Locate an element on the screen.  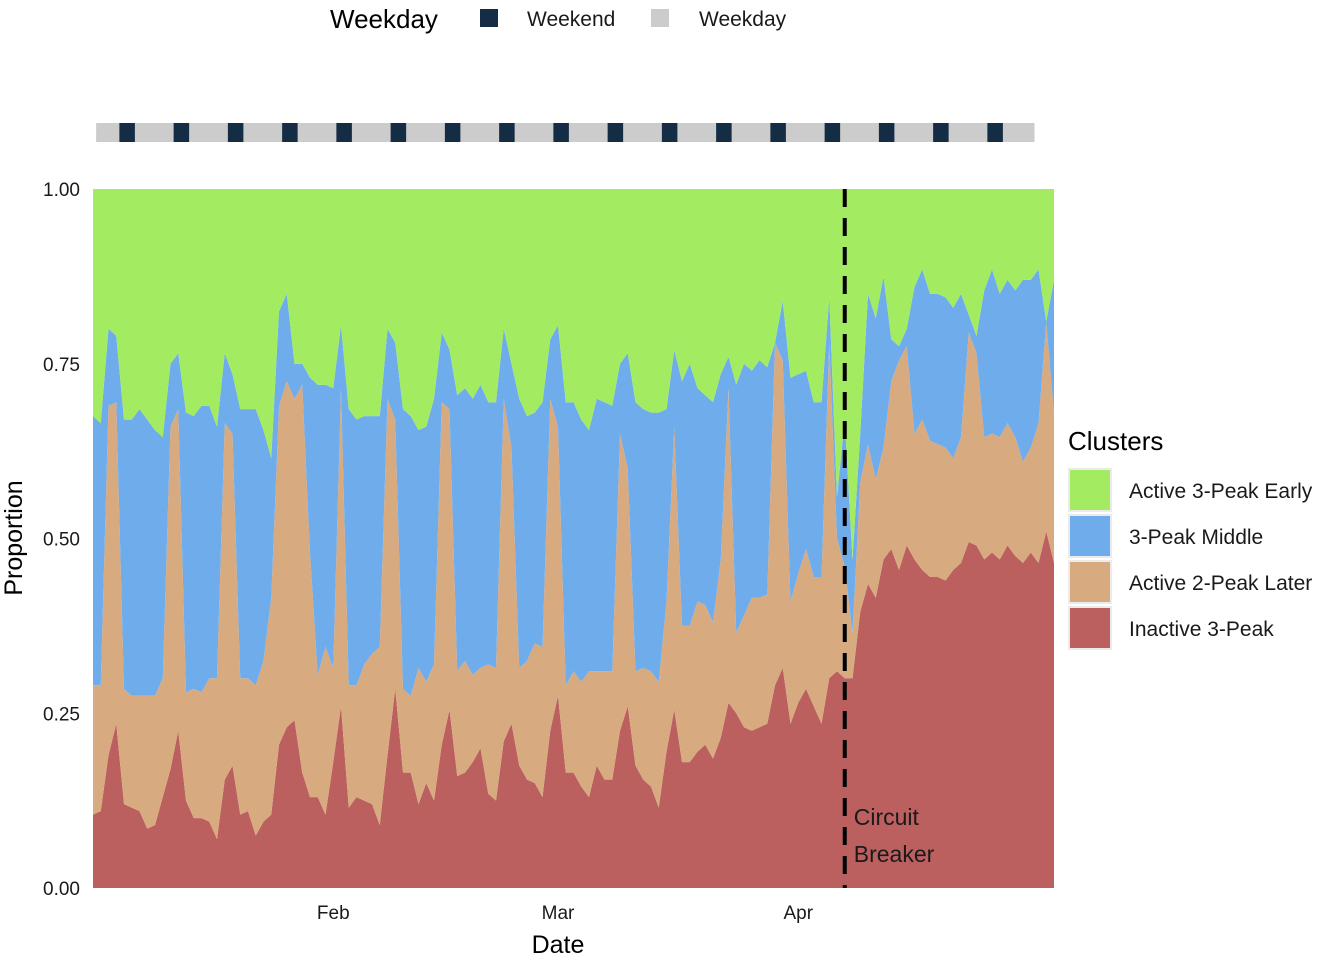
legend-label: Active 3-Peak Early is located at coordinates (1221, 491).